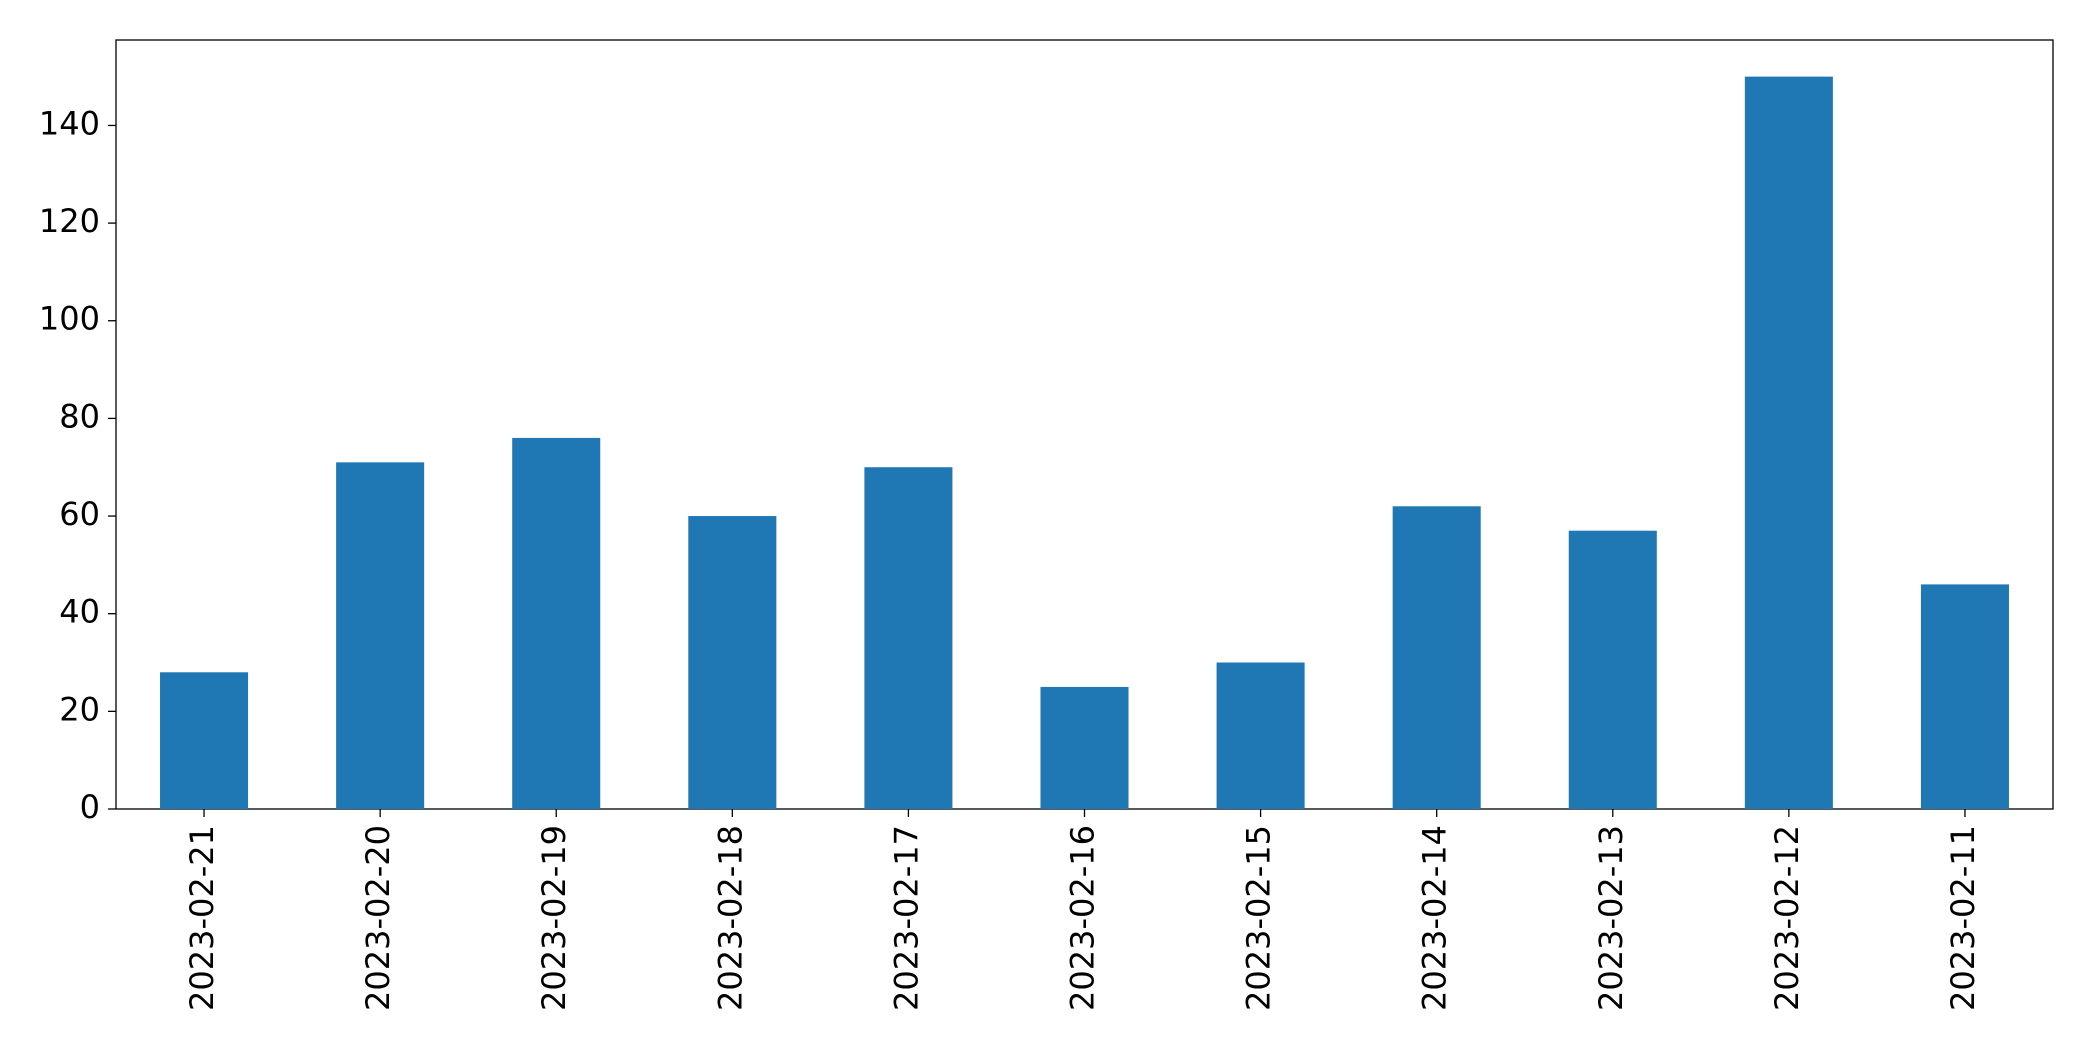  What do you see at coordinates (378, 918) in the screenshot?
I see `x-tick-label: 2023-02-20` at bounding box center [378, 918].